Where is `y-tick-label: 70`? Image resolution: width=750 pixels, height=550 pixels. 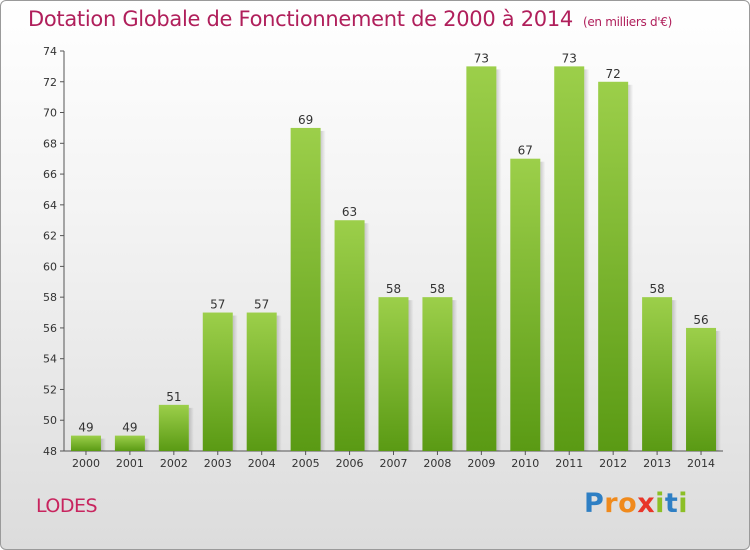 y-tick-label: 70 is located at coordinates (50, 113).